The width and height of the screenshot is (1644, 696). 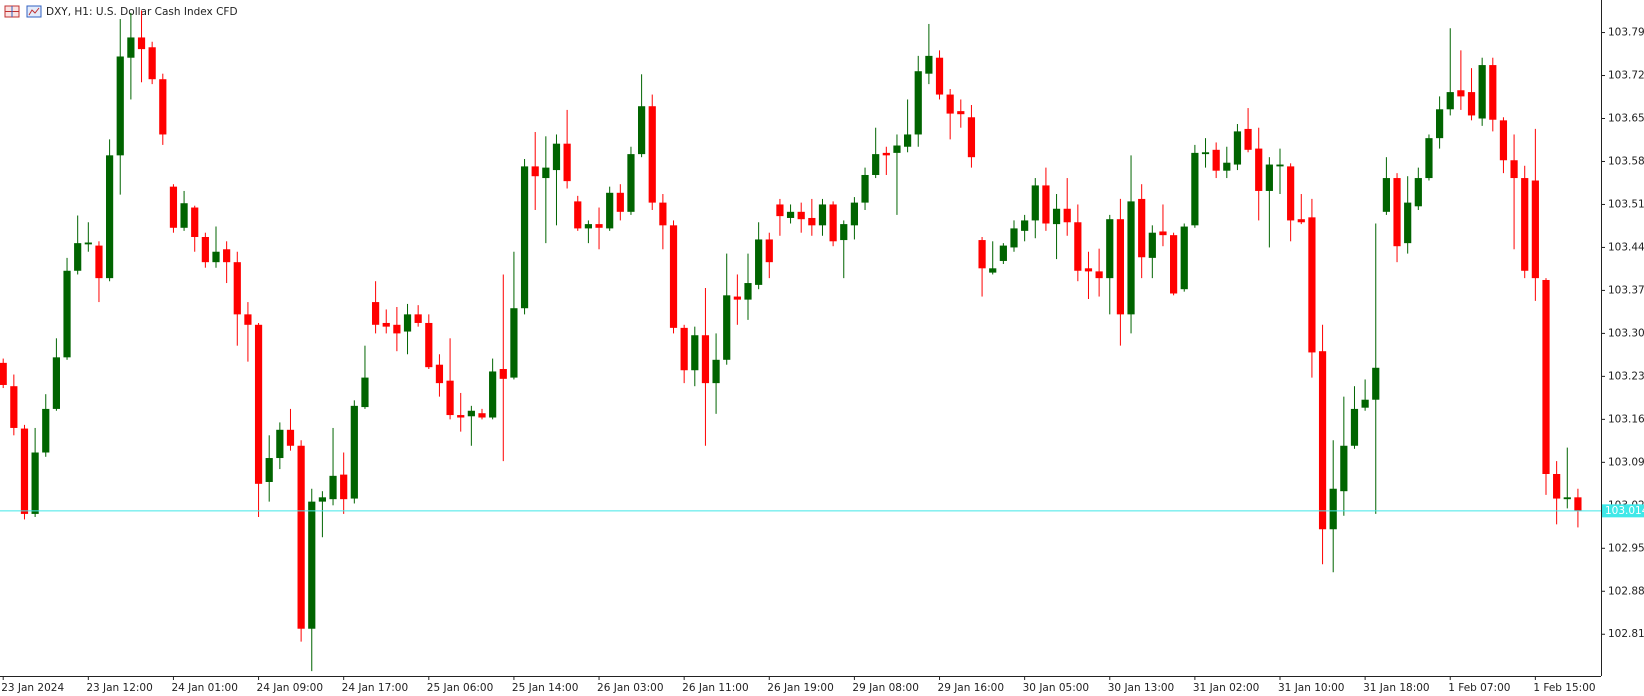 I want to click on x-tick-label: 23 Jan 12:00, so click(x=119, y=688).